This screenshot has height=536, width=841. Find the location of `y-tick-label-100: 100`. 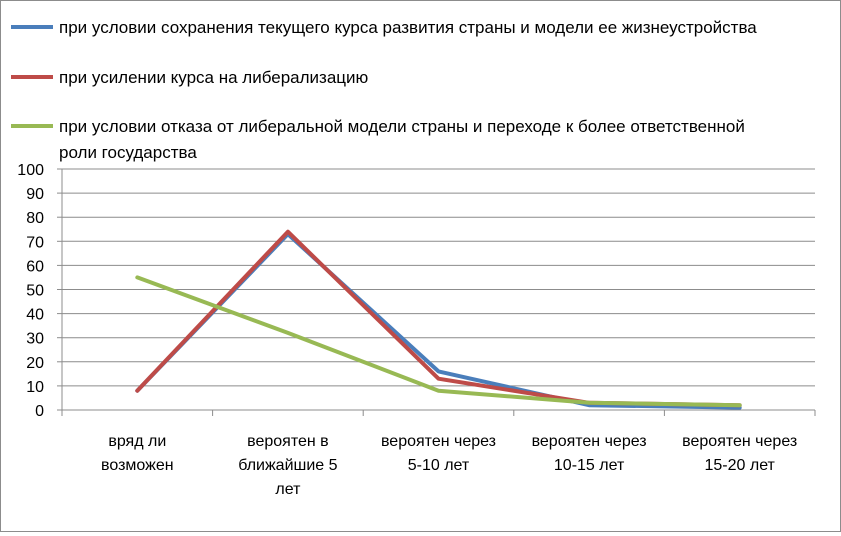

y-tick-label-100: 100 is located at coordinates (30, 170).